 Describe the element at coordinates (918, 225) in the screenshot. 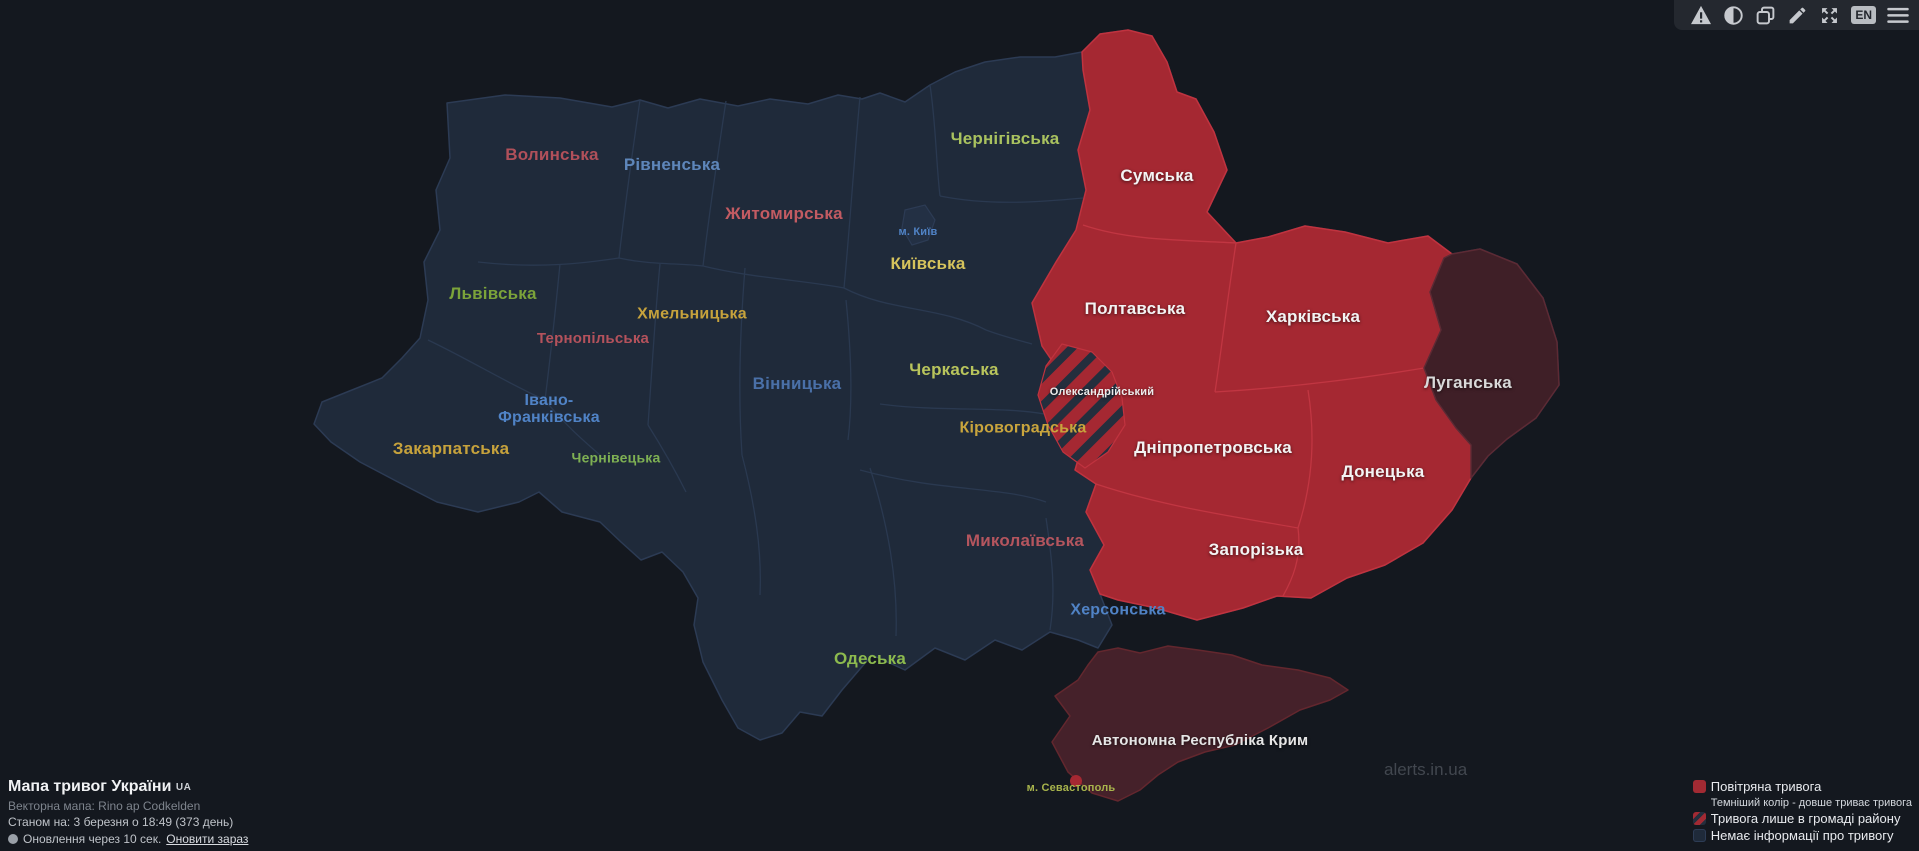

I see `region-kyiv-city` at that location.